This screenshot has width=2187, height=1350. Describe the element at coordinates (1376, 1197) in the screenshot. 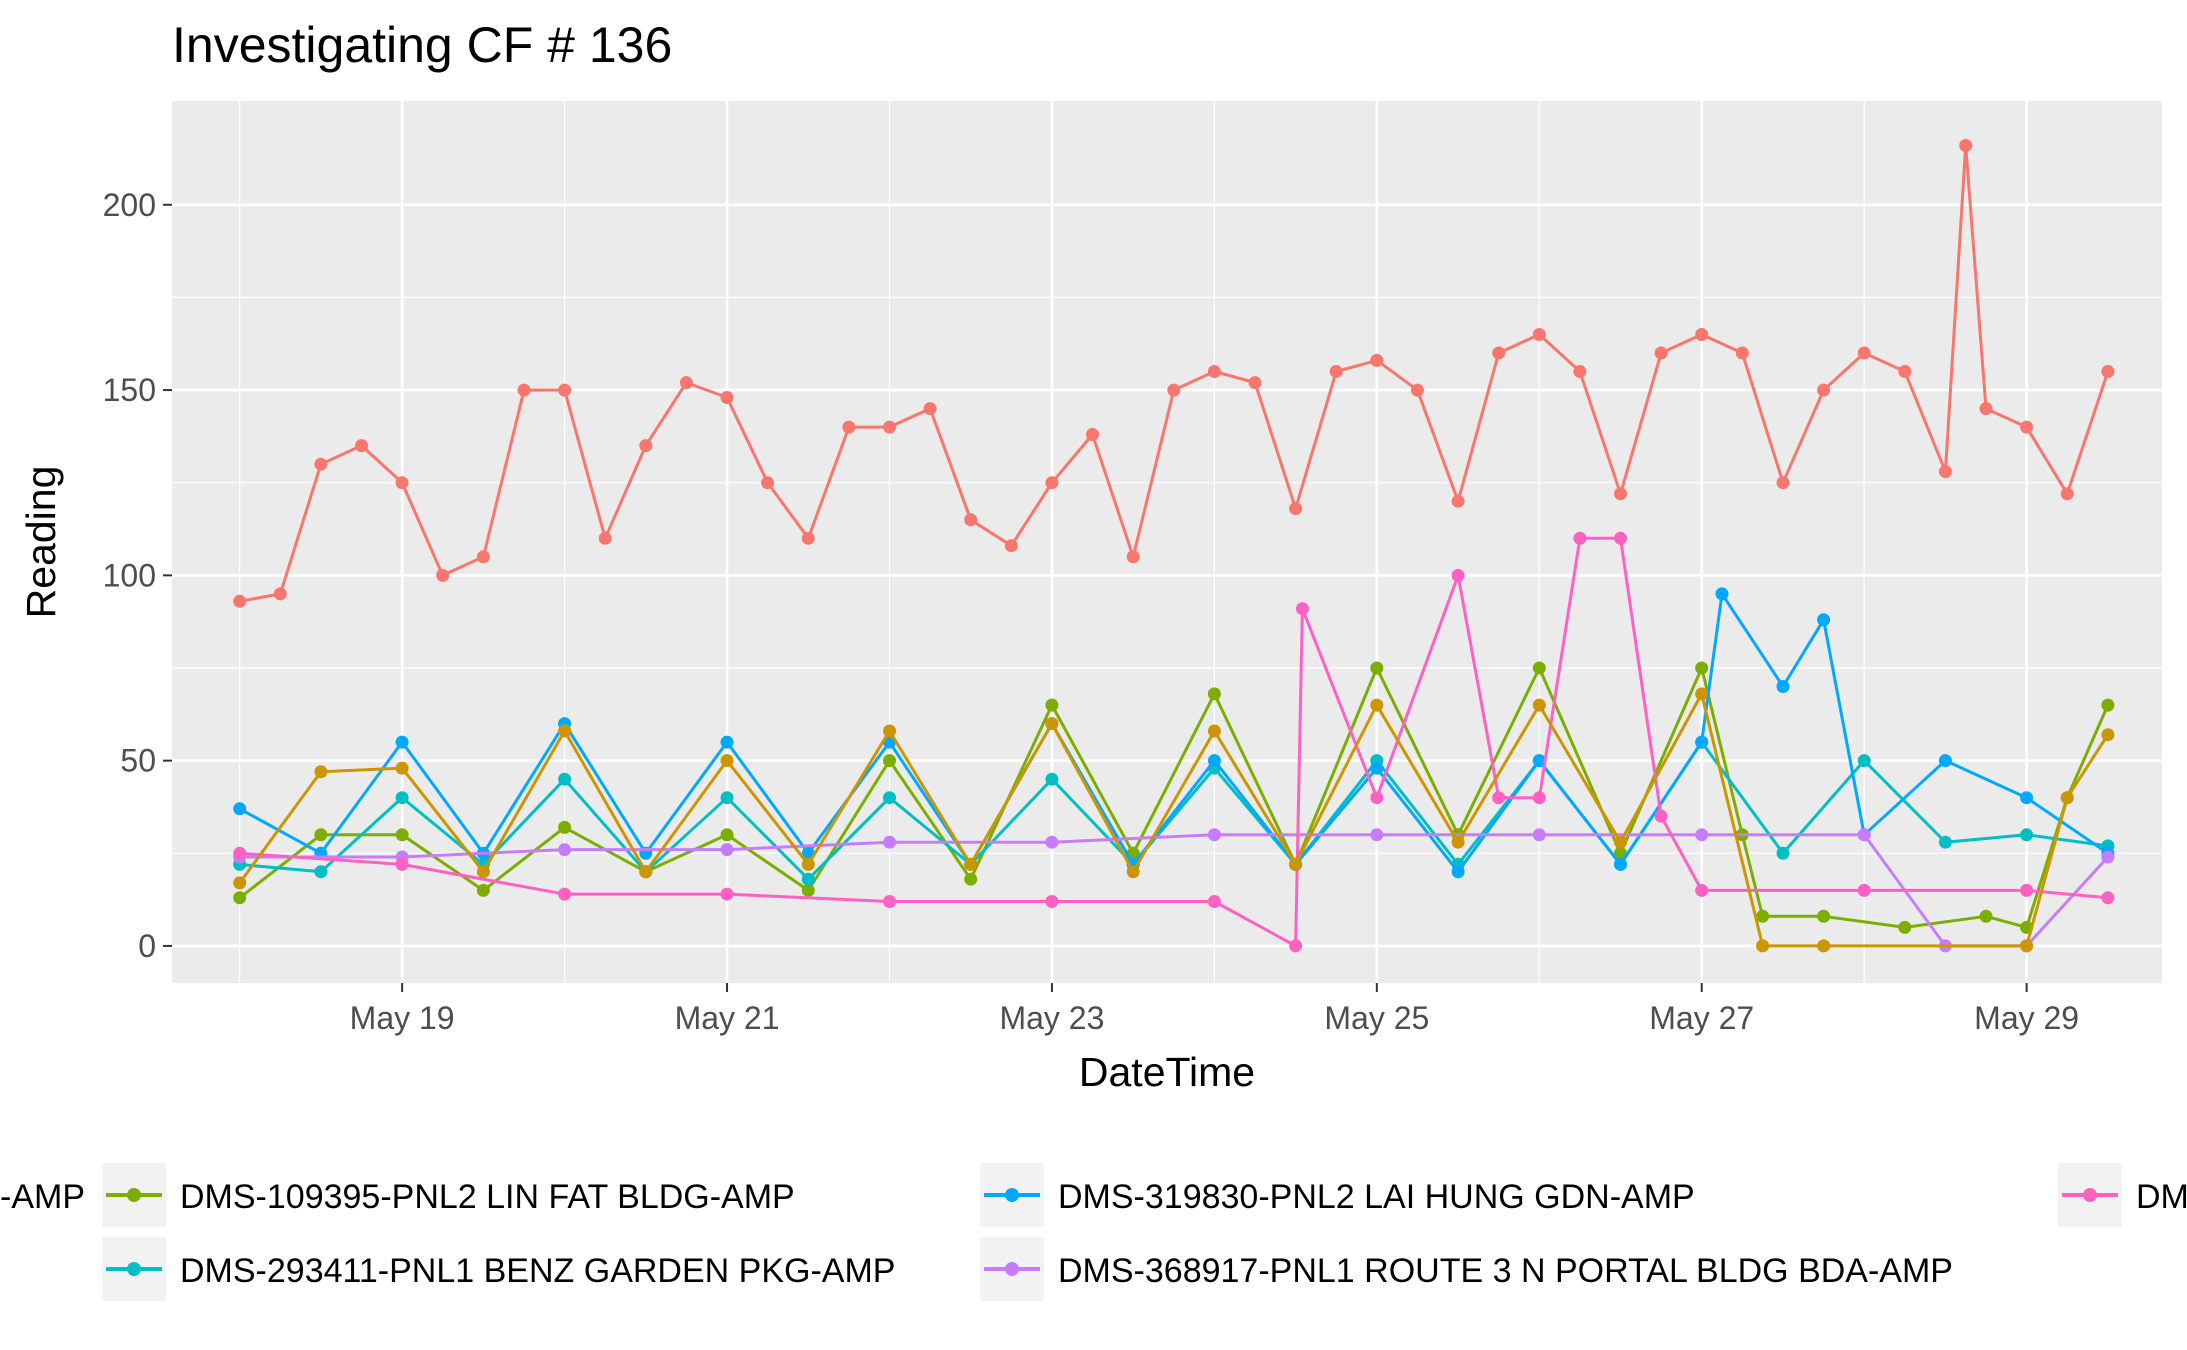

I see `legend-label-2: DMS-319830-PNL2 LAI HUNG GDN-AMP` at that location.